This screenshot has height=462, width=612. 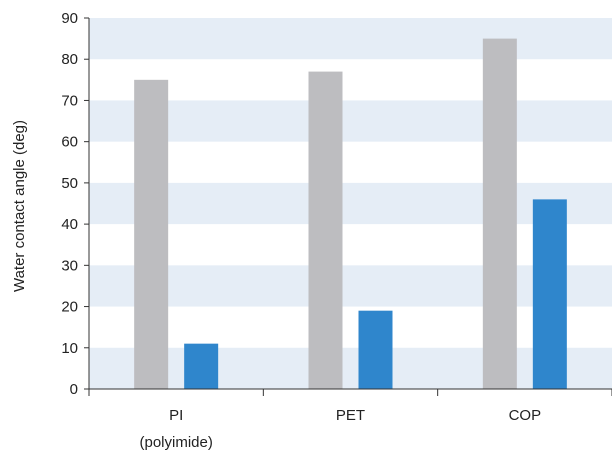 I want to click on y-tick-label: 60, so click(x=69, y=142).